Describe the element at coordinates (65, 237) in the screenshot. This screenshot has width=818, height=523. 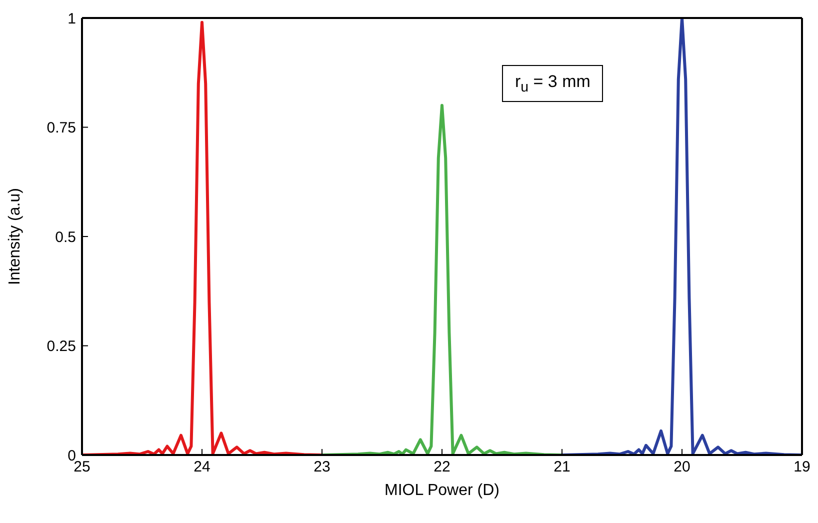
I see `y-tick-label: 0.5` at that location.